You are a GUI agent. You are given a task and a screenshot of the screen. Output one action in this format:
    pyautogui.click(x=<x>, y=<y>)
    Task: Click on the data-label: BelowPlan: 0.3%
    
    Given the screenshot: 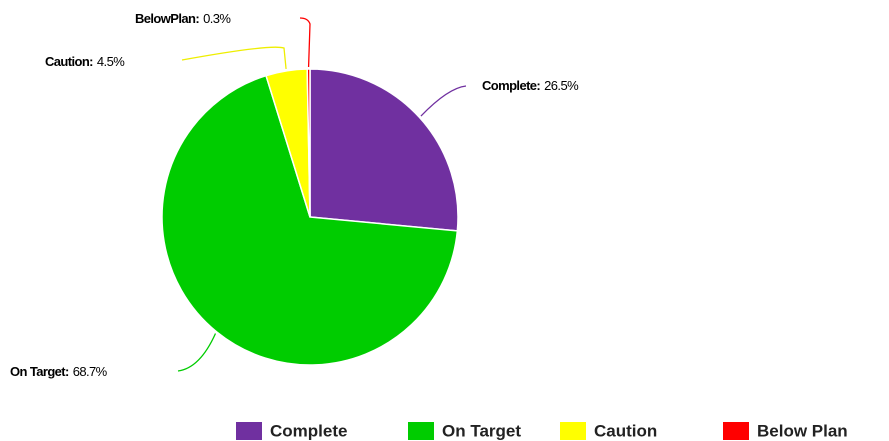 What is the action you would take?
    pyautogui.click(x=183, y=18)
    